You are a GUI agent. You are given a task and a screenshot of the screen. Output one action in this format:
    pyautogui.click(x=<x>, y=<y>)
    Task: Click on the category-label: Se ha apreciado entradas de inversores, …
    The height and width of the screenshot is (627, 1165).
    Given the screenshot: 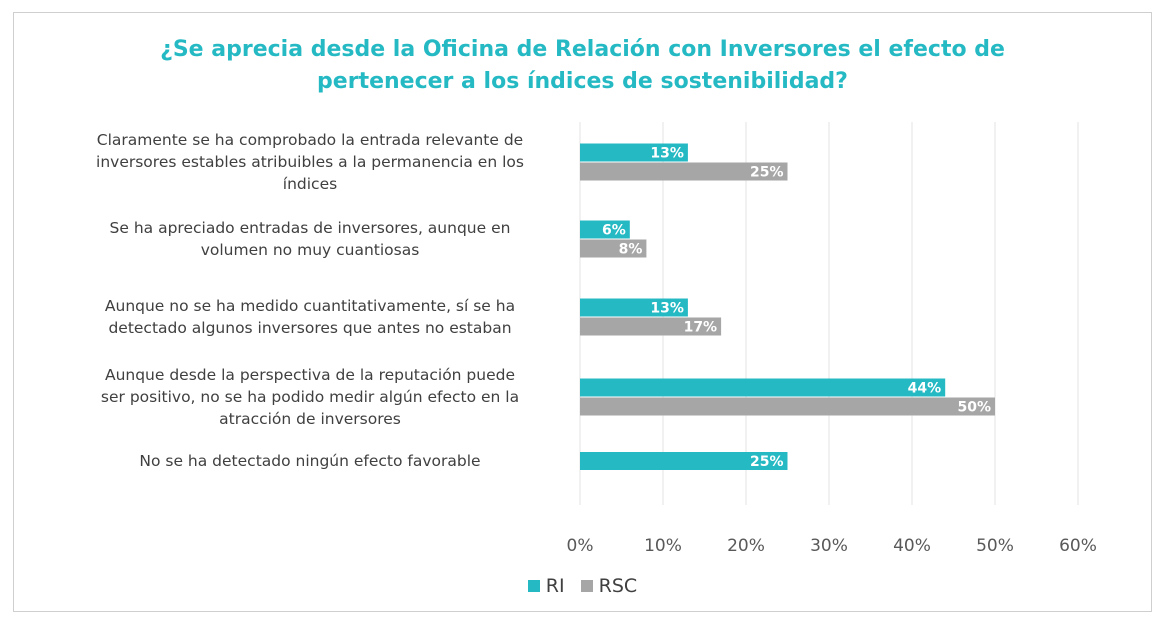 What is the action you would take?
    pyautogui.click(x=310, y=239)
    